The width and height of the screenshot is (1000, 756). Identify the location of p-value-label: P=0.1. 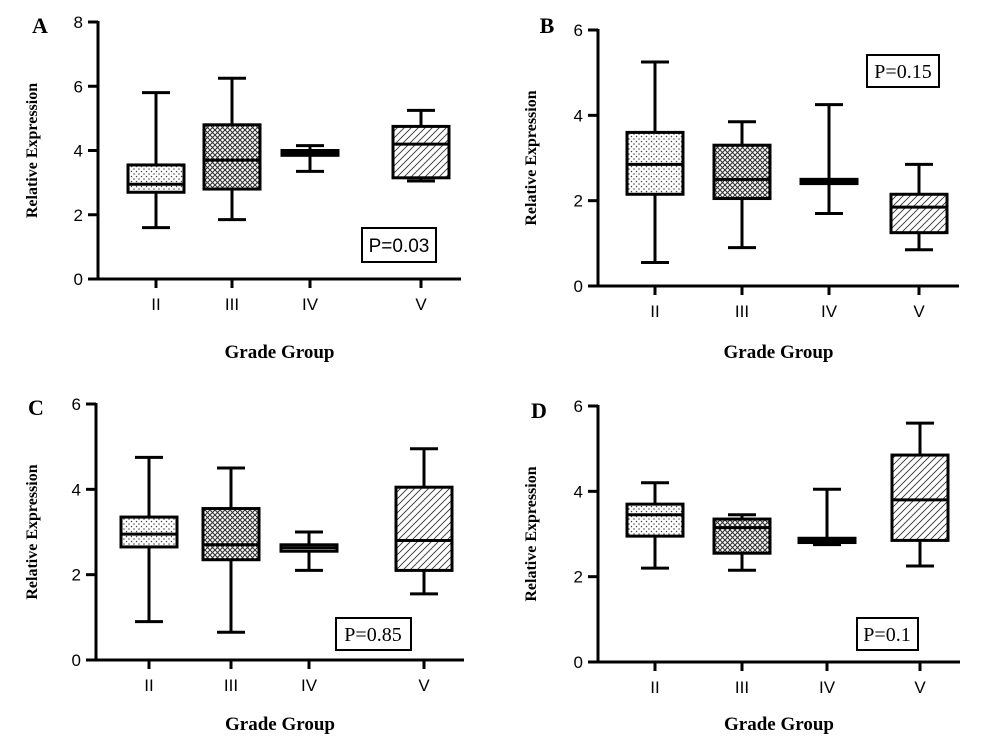
(886, 635).